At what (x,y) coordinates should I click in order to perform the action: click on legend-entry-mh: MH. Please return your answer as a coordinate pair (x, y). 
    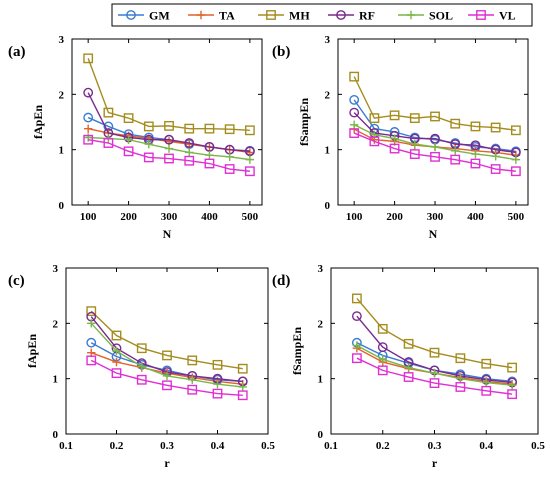
    Looking at the image, I should click on (284, 16).